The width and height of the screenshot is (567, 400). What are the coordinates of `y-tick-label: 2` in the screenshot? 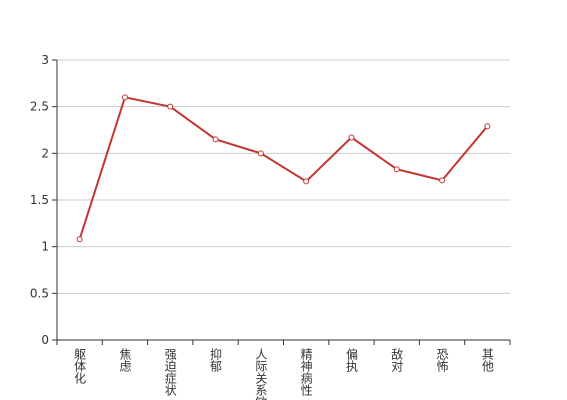 It's located at (45, 153).